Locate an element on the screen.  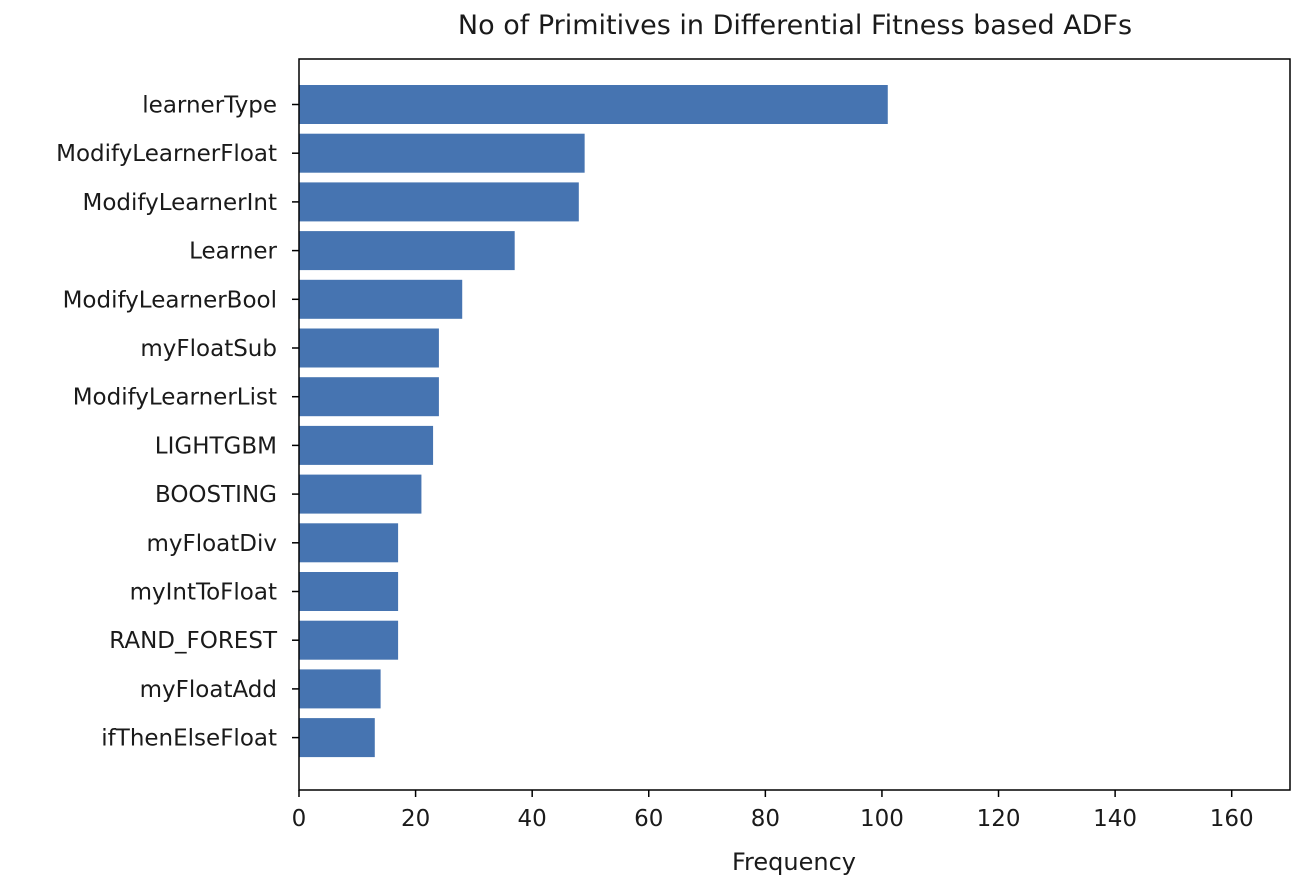
x-axis-ticks: 0 20 40 60 80 100 120 140 160 is located at coordinates (773, 811).